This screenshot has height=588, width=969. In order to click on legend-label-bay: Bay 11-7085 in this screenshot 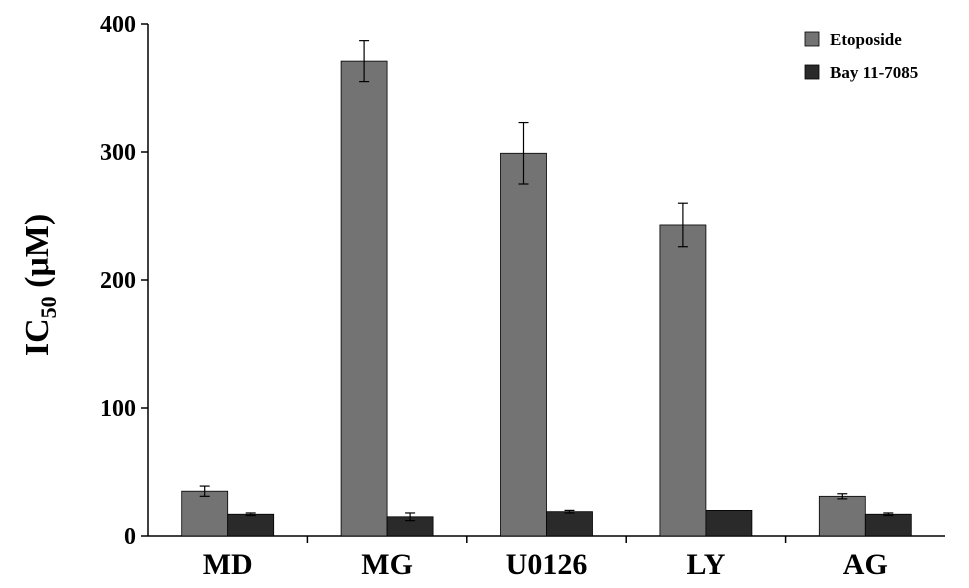, I will do `click(874, 72)`.